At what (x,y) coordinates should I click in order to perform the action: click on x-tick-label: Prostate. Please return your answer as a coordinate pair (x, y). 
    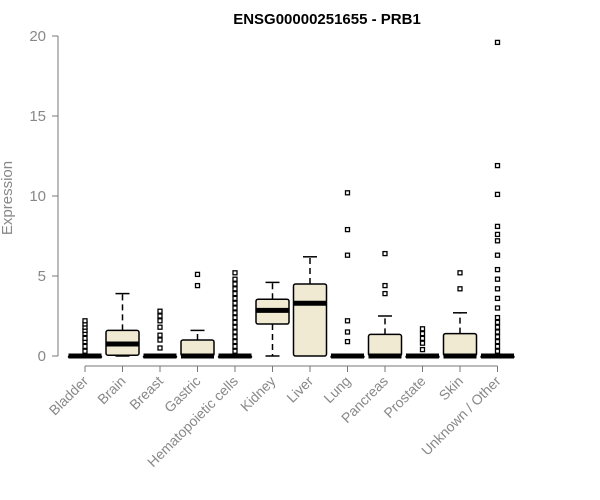
    Looking at the image, I should click on (404, 397).